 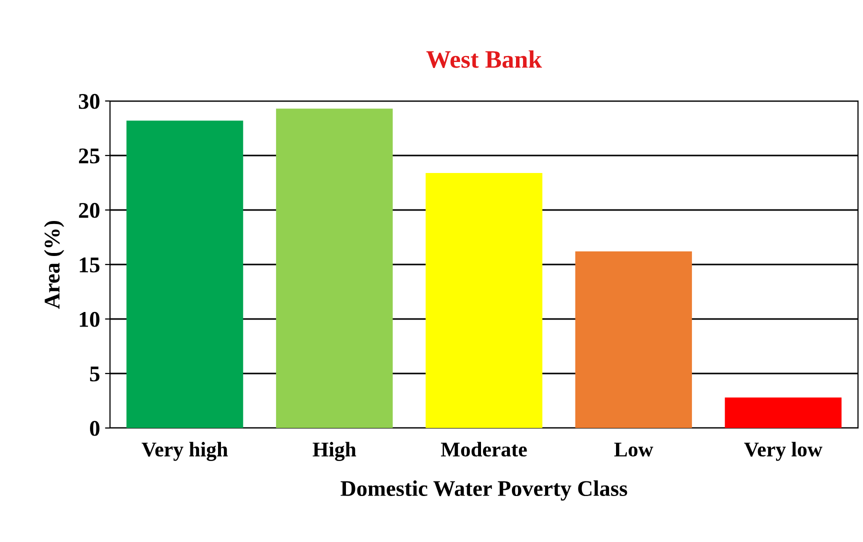 I want to click on x-tick-label: High, so click(x=334, y=451).